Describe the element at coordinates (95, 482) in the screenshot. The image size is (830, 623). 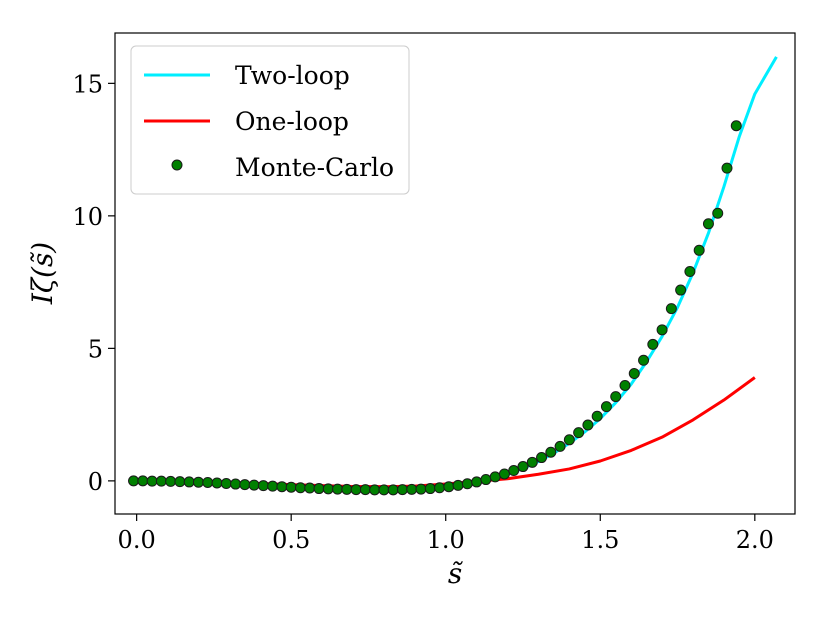
I see `y-tick-label: 0` at that location.